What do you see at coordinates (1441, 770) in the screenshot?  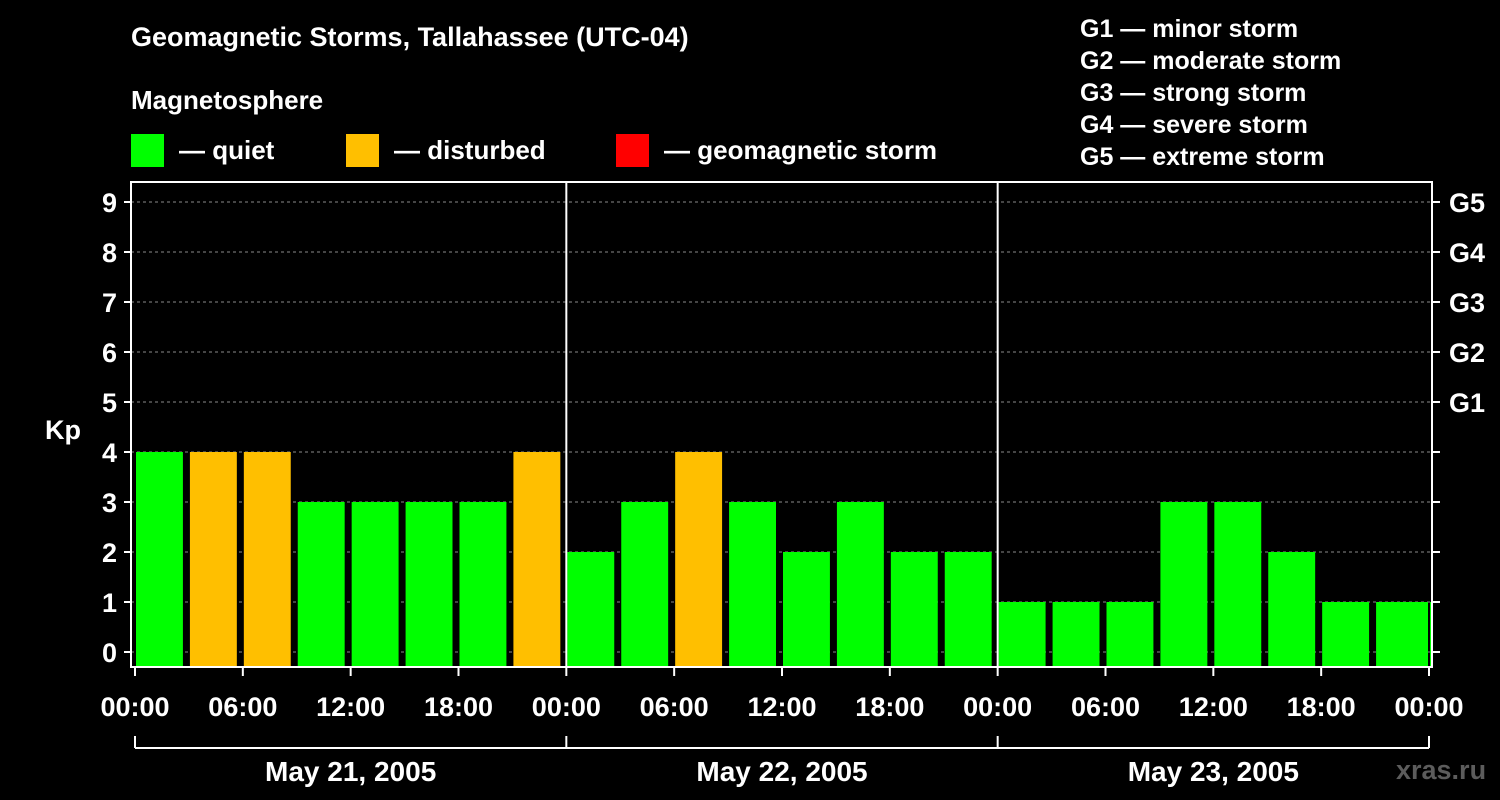 I see `credit-label: xras.ru` at bounding box center [1441, 770].